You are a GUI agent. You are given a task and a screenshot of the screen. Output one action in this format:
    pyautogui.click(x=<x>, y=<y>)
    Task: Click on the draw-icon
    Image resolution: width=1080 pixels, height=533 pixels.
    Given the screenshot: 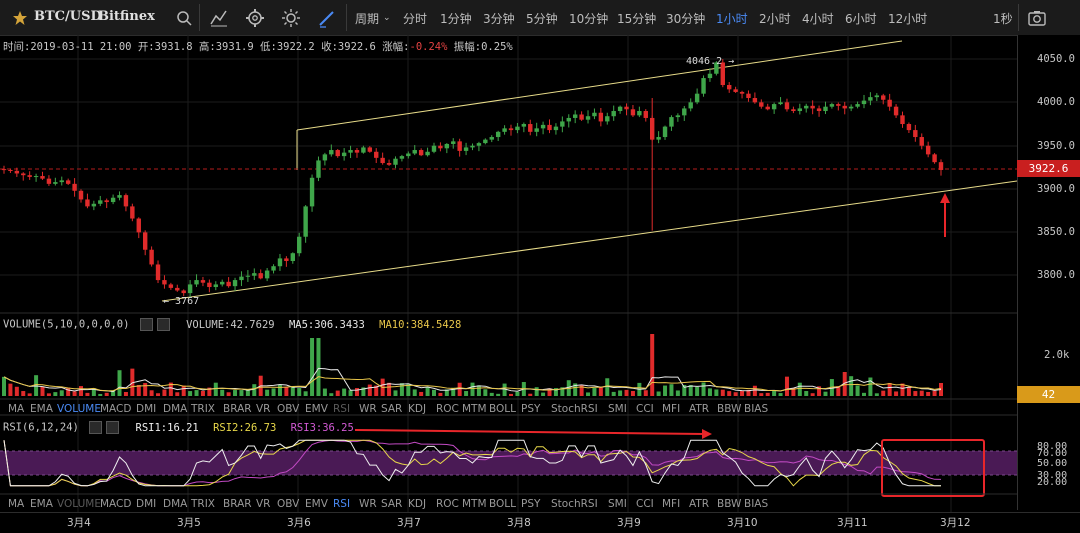 What is the action you would take?
    pyautogui.click(x=327, y=18)
    